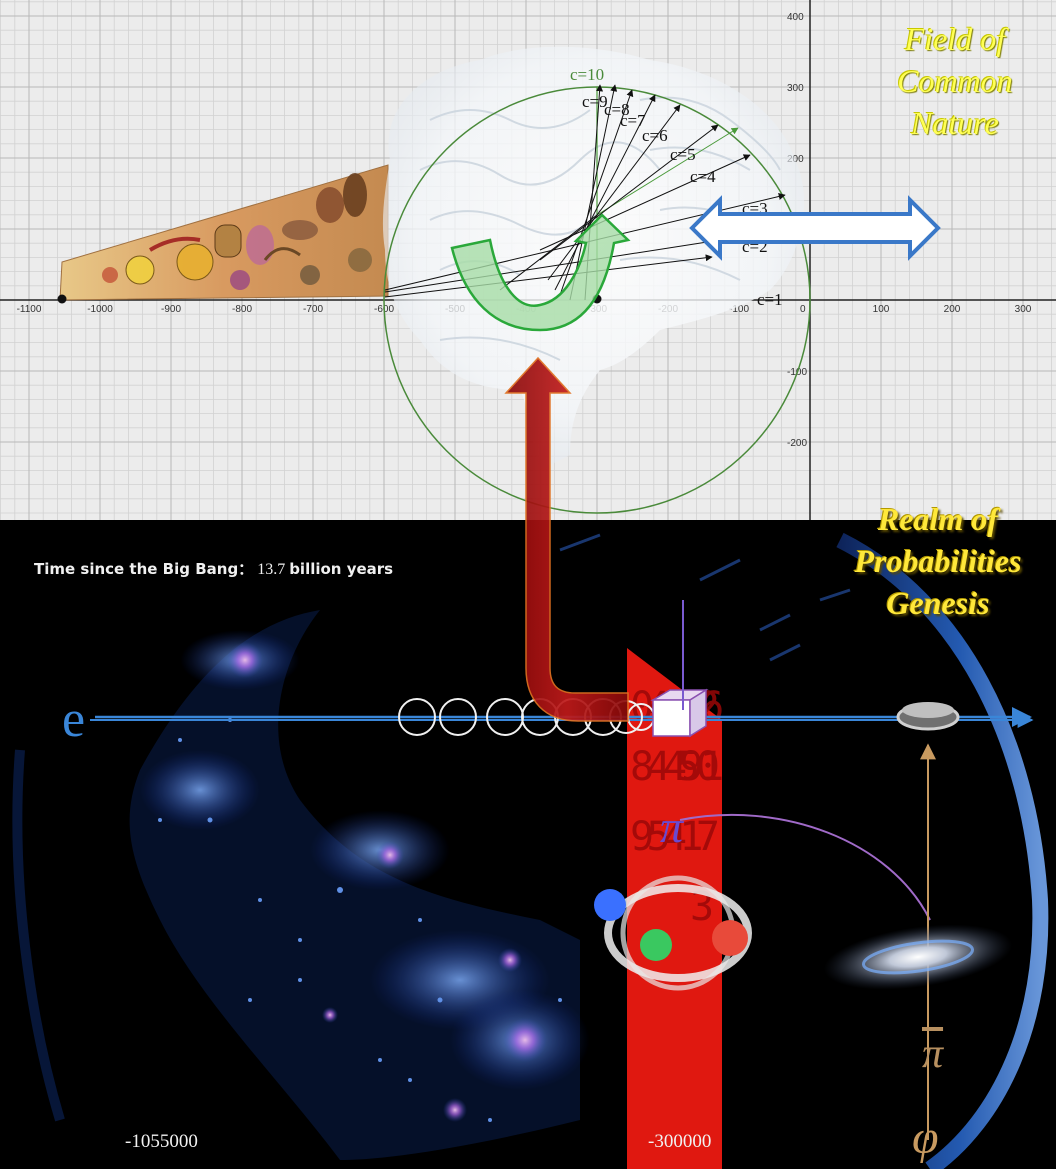 The height and width of the screenshot is (1169, 1056). I want to click on x-tick-label: -100, so click(739, 309).